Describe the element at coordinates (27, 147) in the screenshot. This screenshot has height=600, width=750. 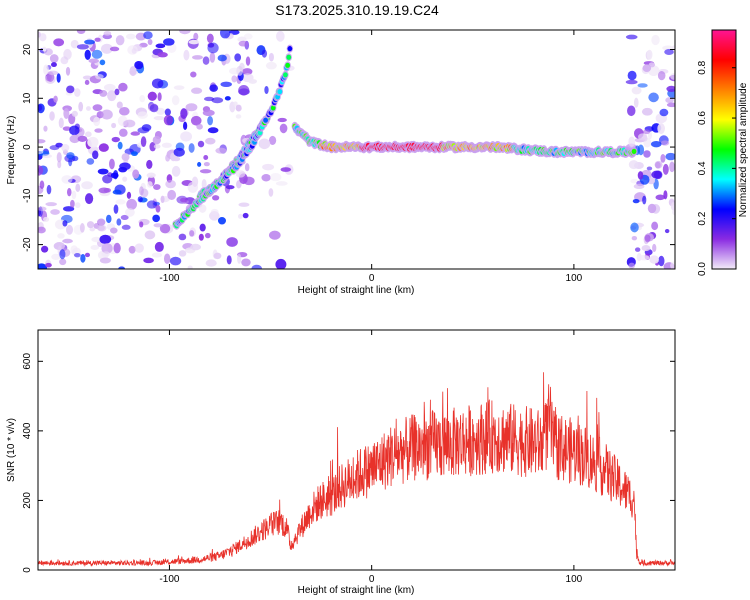
I see `y-tick-label: 0` at that location.